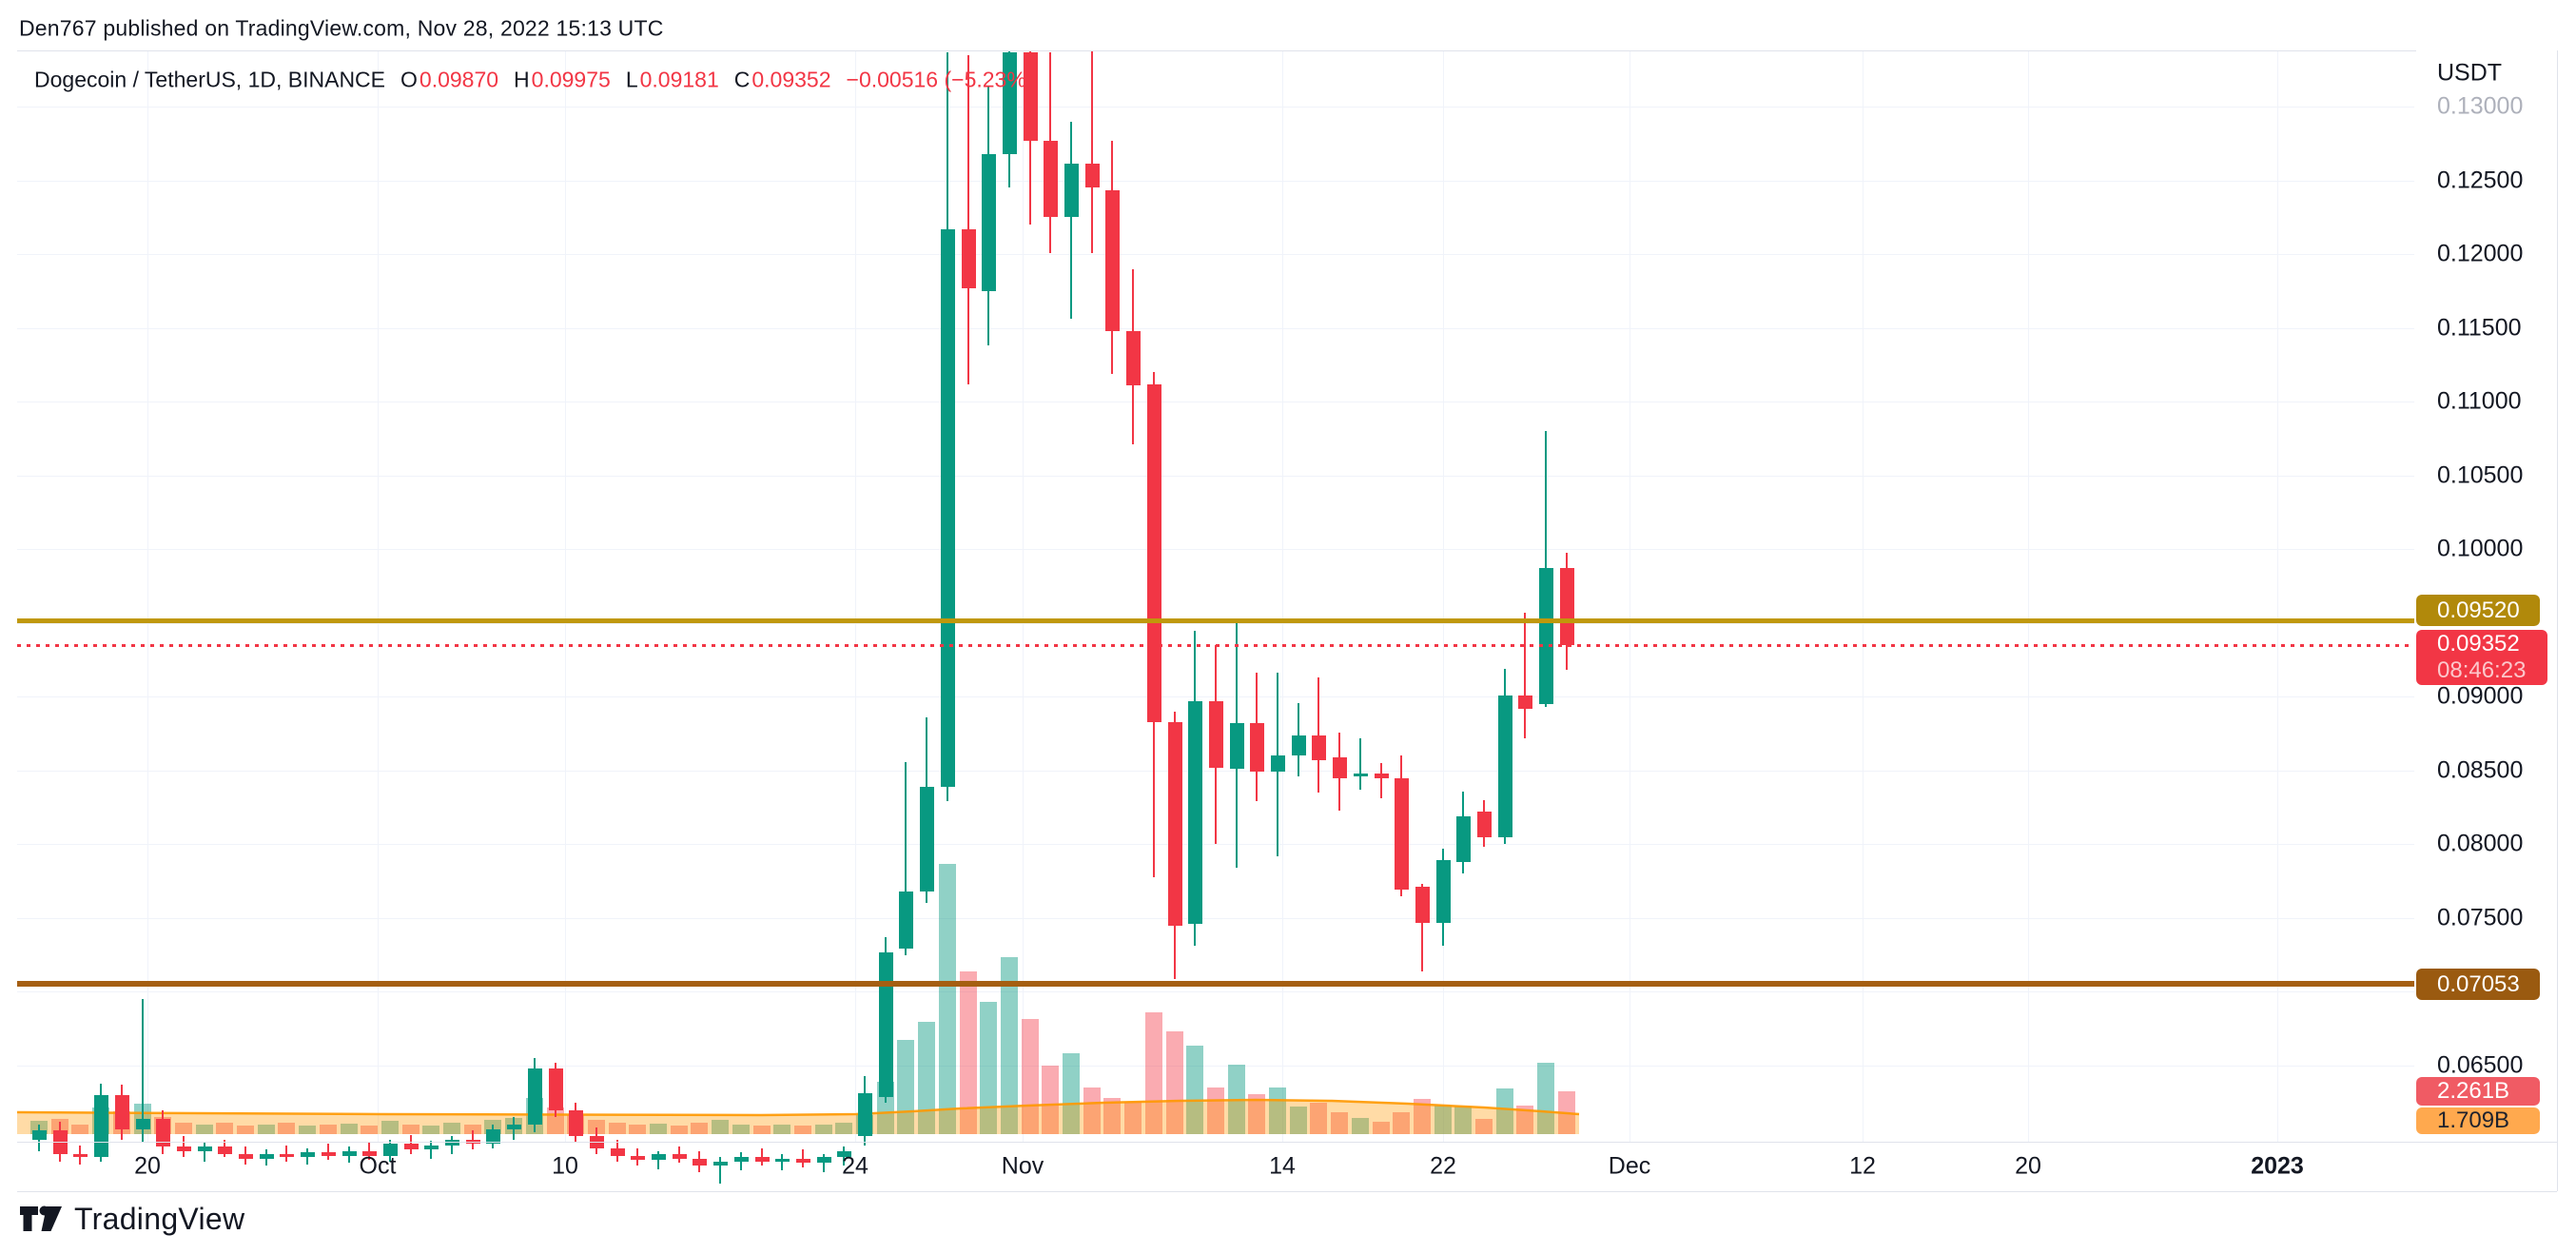  What do you see at coordinates (378, 1166) in the screenshot?
I see `time-tick-Oct: Oct` at bounding box center [378, 1166].